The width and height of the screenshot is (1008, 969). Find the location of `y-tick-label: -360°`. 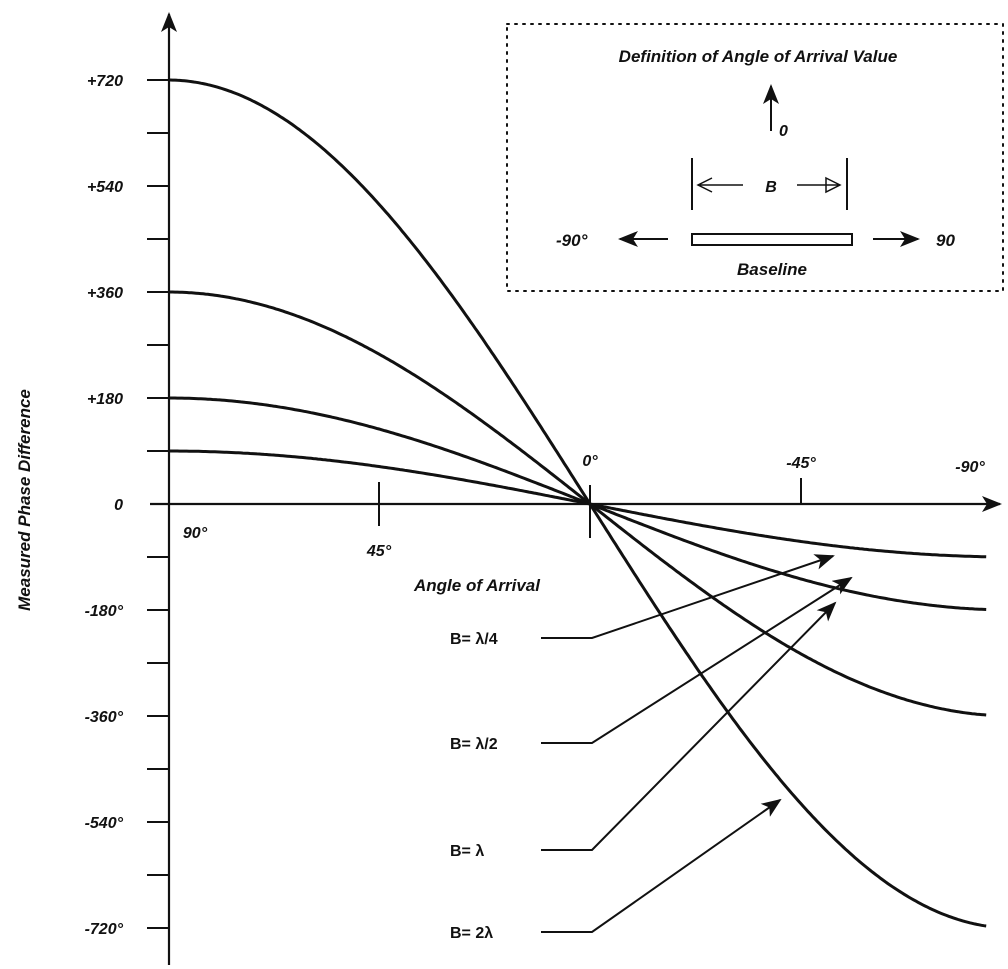

y-tick-label: -360° is located at coordinates (104, 717).